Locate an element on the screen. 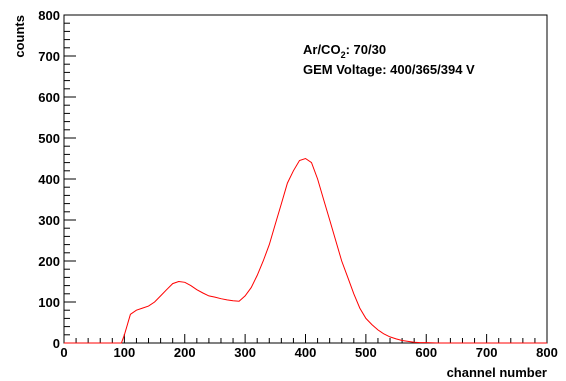 This screenshot has width=566, height=381. gem-voltage-annotation: GEM Voltage: 400/365/394 V is located at coordinates (389, 69).